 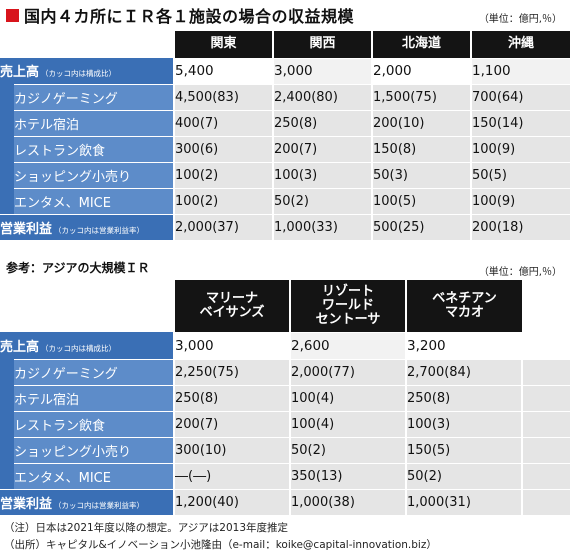 I want to click on sales-value: 2,600, so click(x=347, y=345).